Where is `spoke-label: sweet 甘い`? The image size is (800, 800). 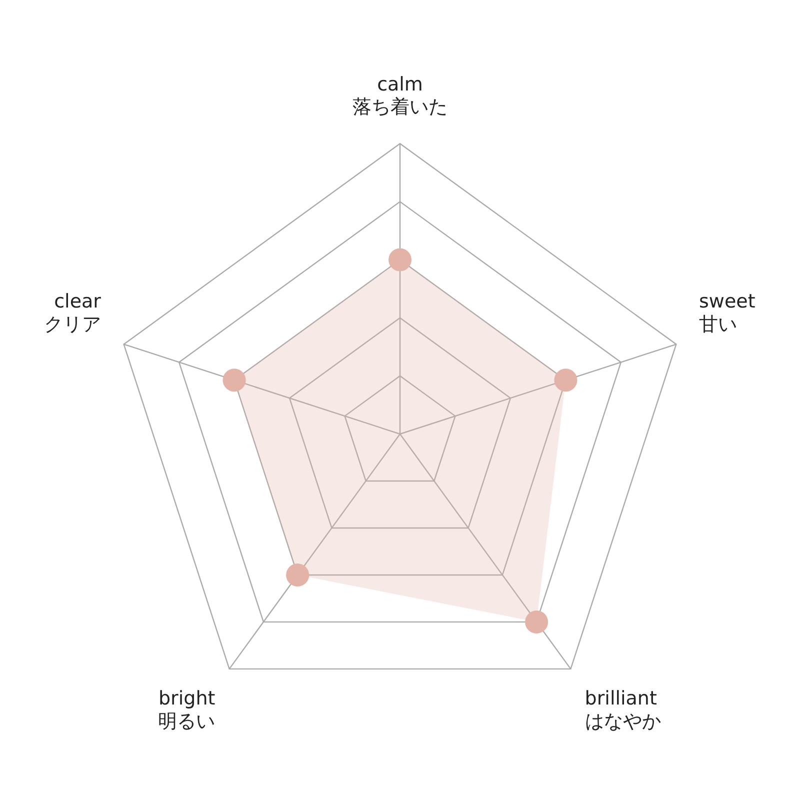 spoke-label: sweet 甘い is located at coordinates (727, 313).